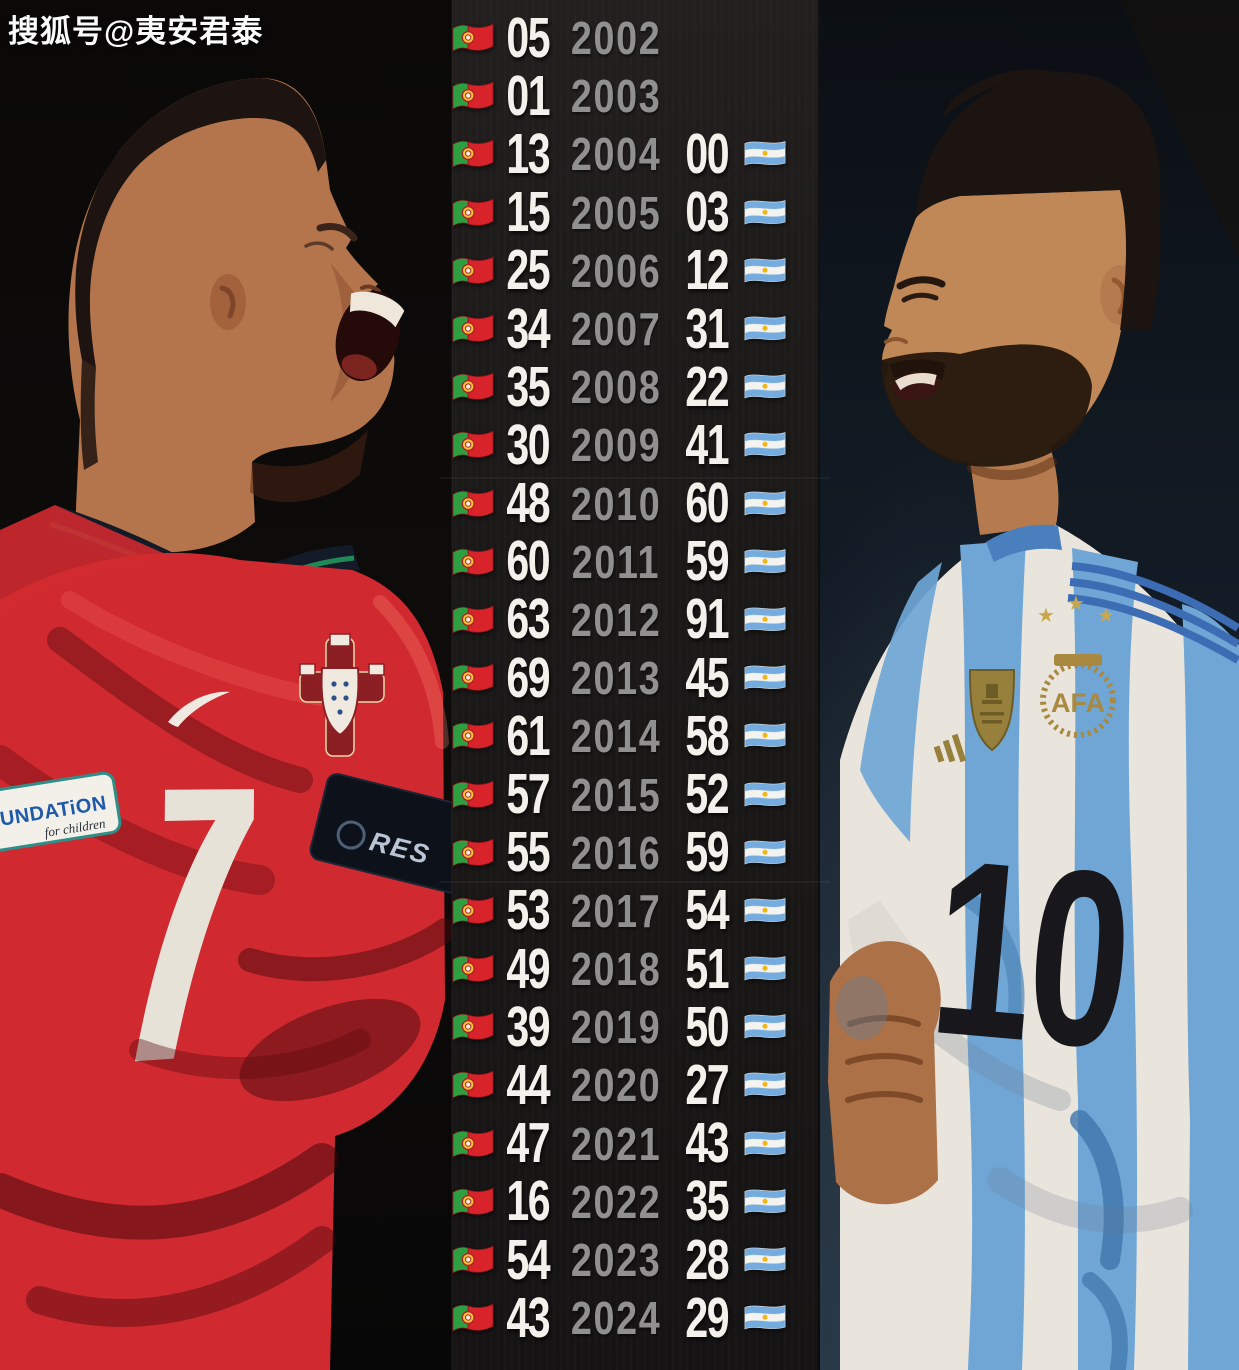 Image resolution: width=1239 pixels, height=1370 pixels. Describe the element at coordinates (616, 619) in the screenshot. I see `year-label: 2012` at that location.